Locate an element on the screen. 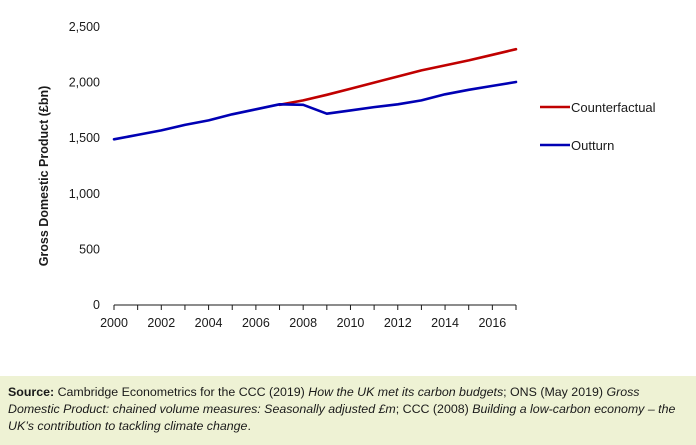 The height and width of the screenshot is (445, 696). source-label: Source: is located at coordinates (31, 392).